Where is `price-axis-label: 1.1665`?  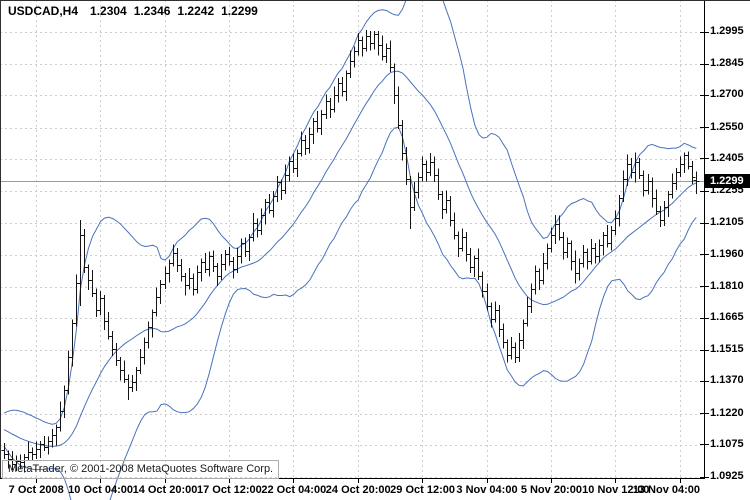
price-axis-label: 1.1665 is located at coordinates (727, 317).